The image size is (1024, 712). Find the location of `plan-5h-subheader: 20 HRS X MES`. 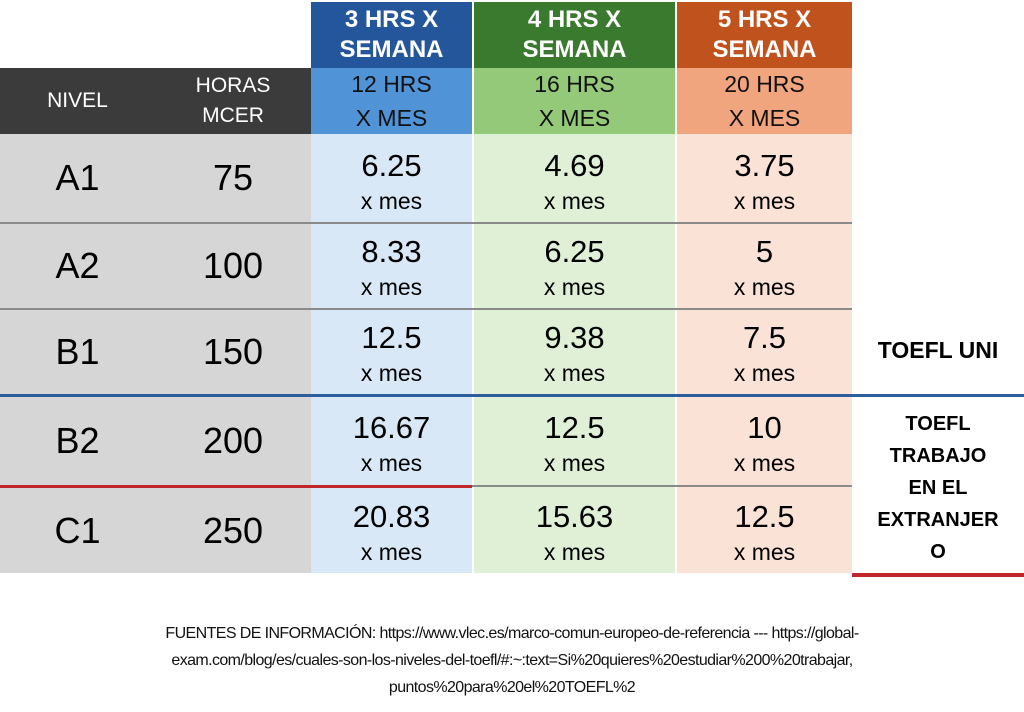

plan-5h-subheader: 20 HRS X MES is located at coordinates (764, 101).